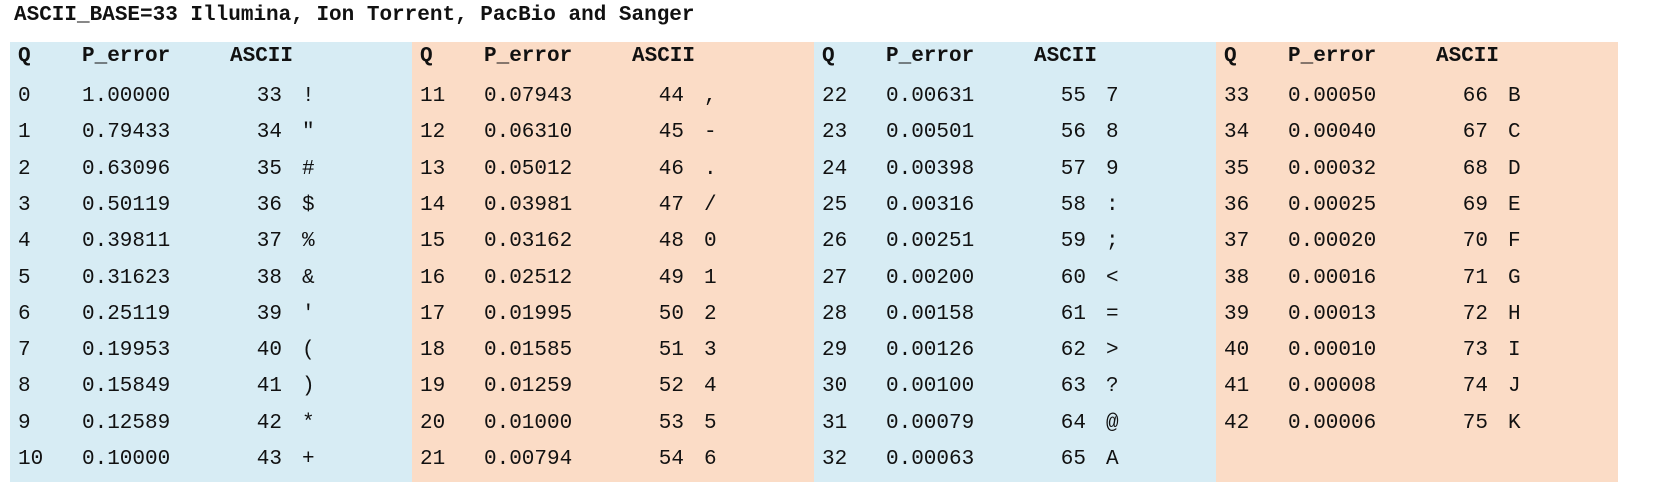  I want to click on ascii-code: 44, so click(671, 96).